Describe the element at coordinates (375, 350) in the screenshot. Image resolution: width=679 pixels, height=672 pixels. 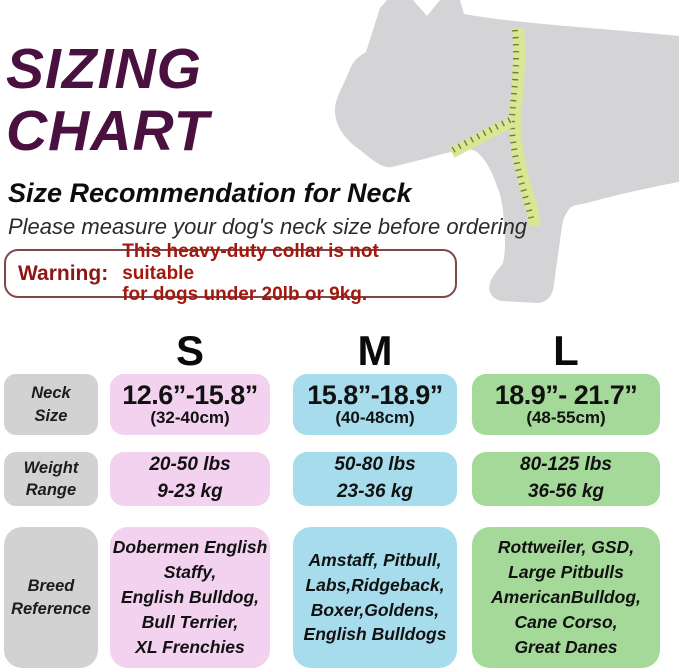
I see `size-header-m: M` at that location.